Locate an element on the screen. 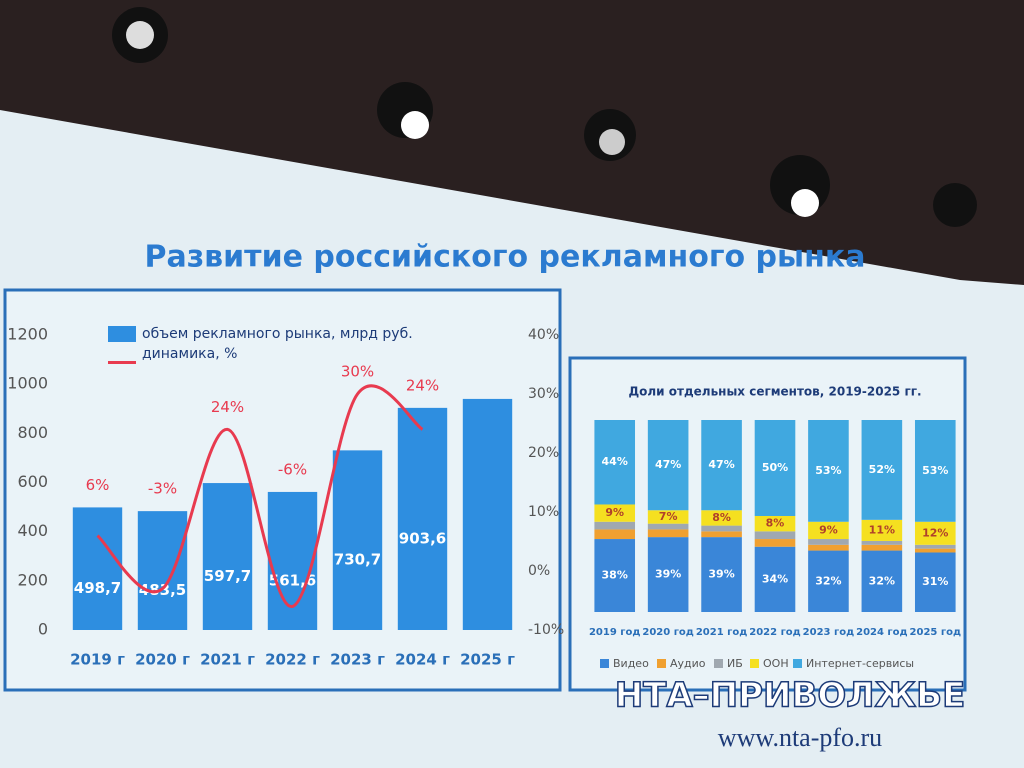 This screenshot has height=768, width=1024. y-tick-label: 1000 is located at coordinates (27, 383).